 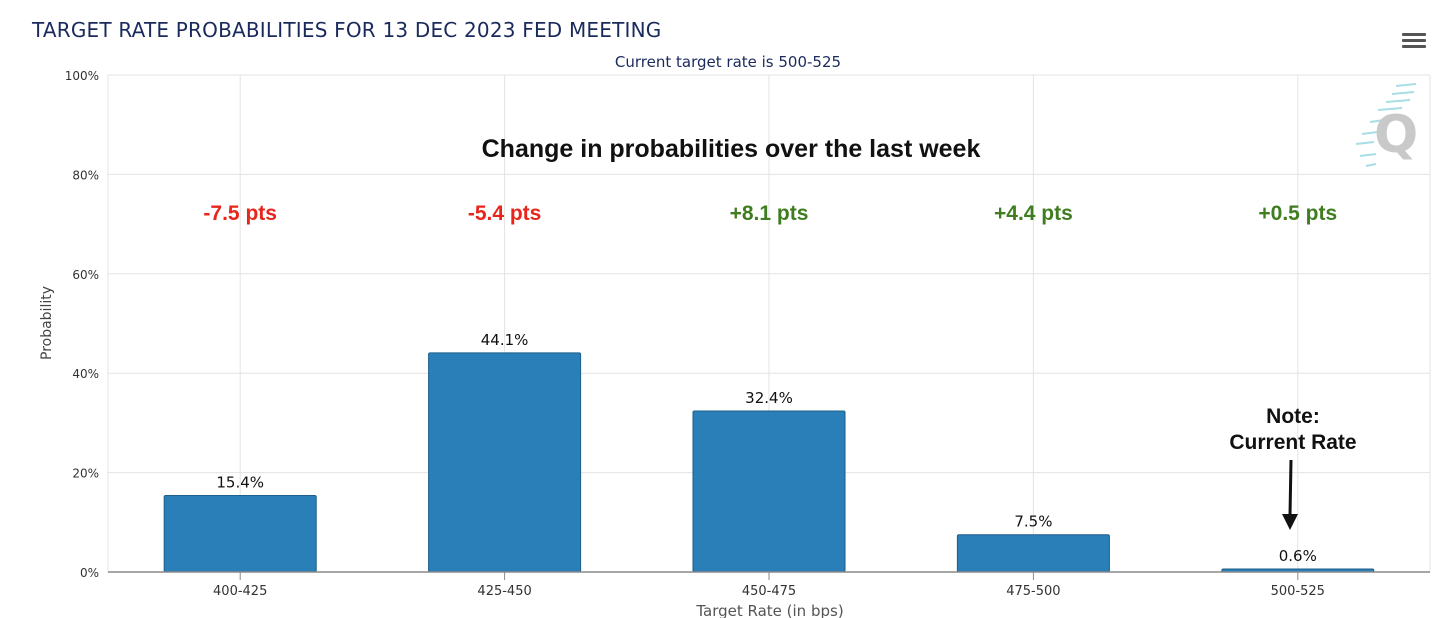 What do you see at coordinates (769, 398) in the screenshot?
I see `data-label: 32.4%` at bounding box center [769, 398].